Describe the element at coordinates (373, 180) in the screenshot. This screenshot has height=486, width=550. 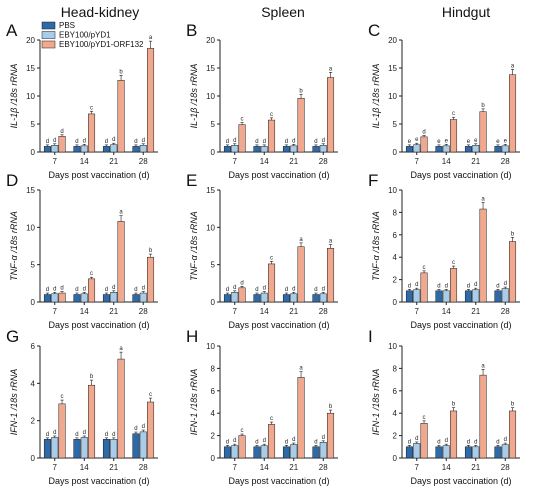
I see `panel-letter: F` at that location.